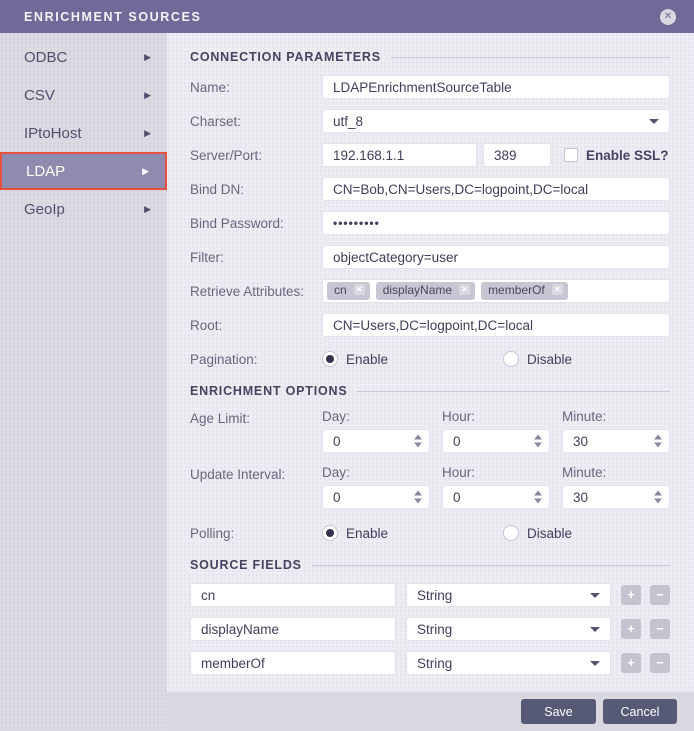 This screenshot has height=731, width=694. What do you see at coordinates (496, 121) in the screenshot?
I see `charset-select: utf_8` at bounding box center [496, 121].